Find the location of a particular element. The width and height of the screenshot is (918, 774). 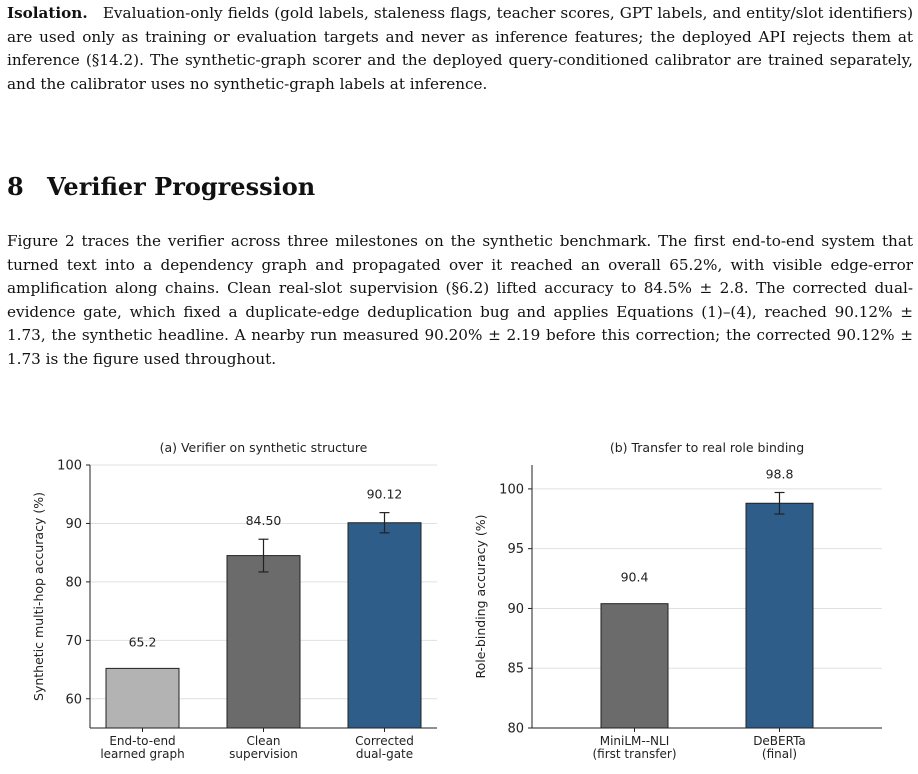

x-tick-label: dual-gate is located at coordinates (384, 754).